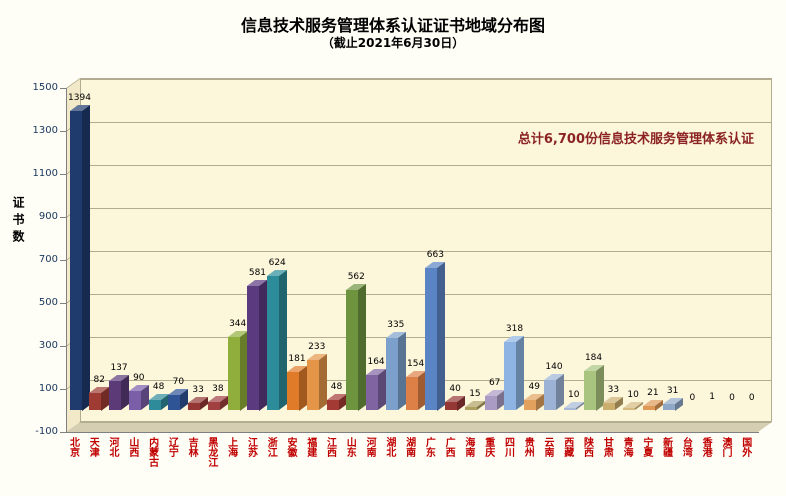 This screenshot has width=786, height=496. Describe the element at coordinates (93, 447) in the screenshot. I see `x-axis-label: 天津` at that location.